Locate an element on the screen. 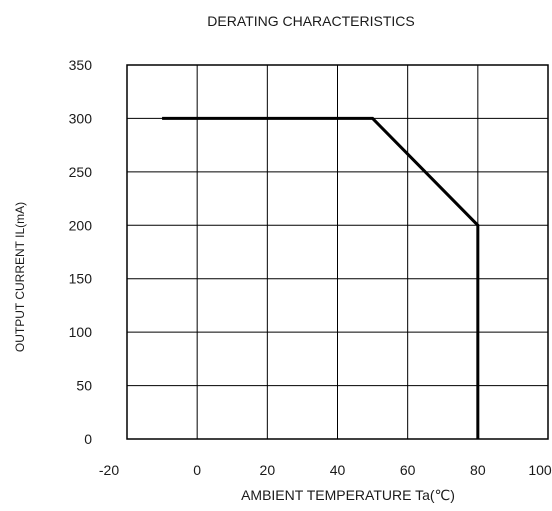 This screenshot has height=511, width=552. y-tick-label: 350 is located at coordinates (81, 65).